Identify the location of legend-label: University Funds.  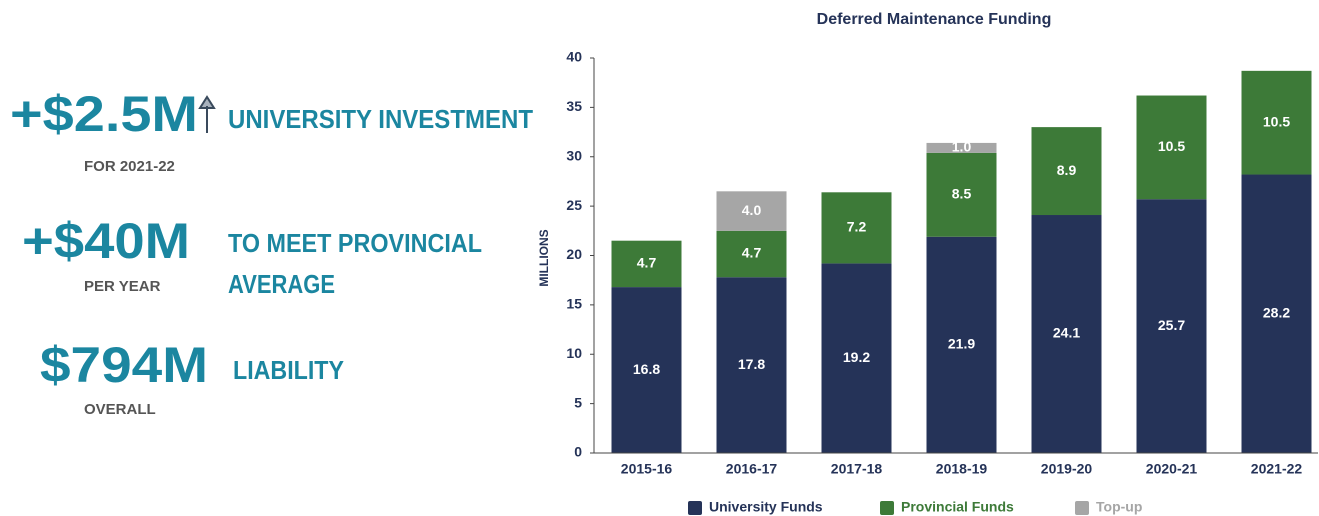
(766, 507).